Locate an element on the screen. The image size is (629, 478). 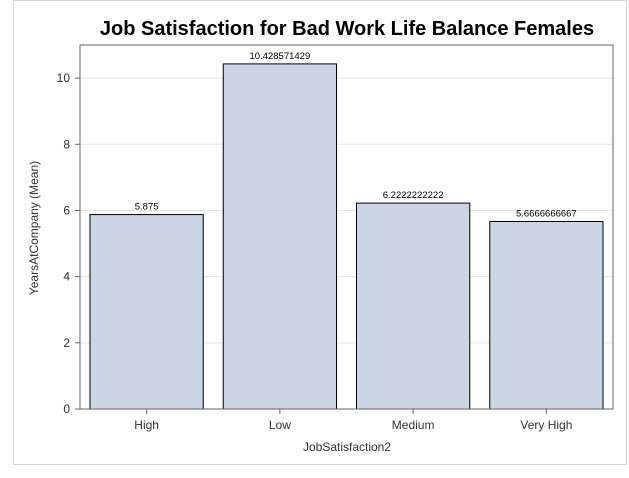
x-axis-label: JobSatisfaction2 is located at coordinates (347, 447).